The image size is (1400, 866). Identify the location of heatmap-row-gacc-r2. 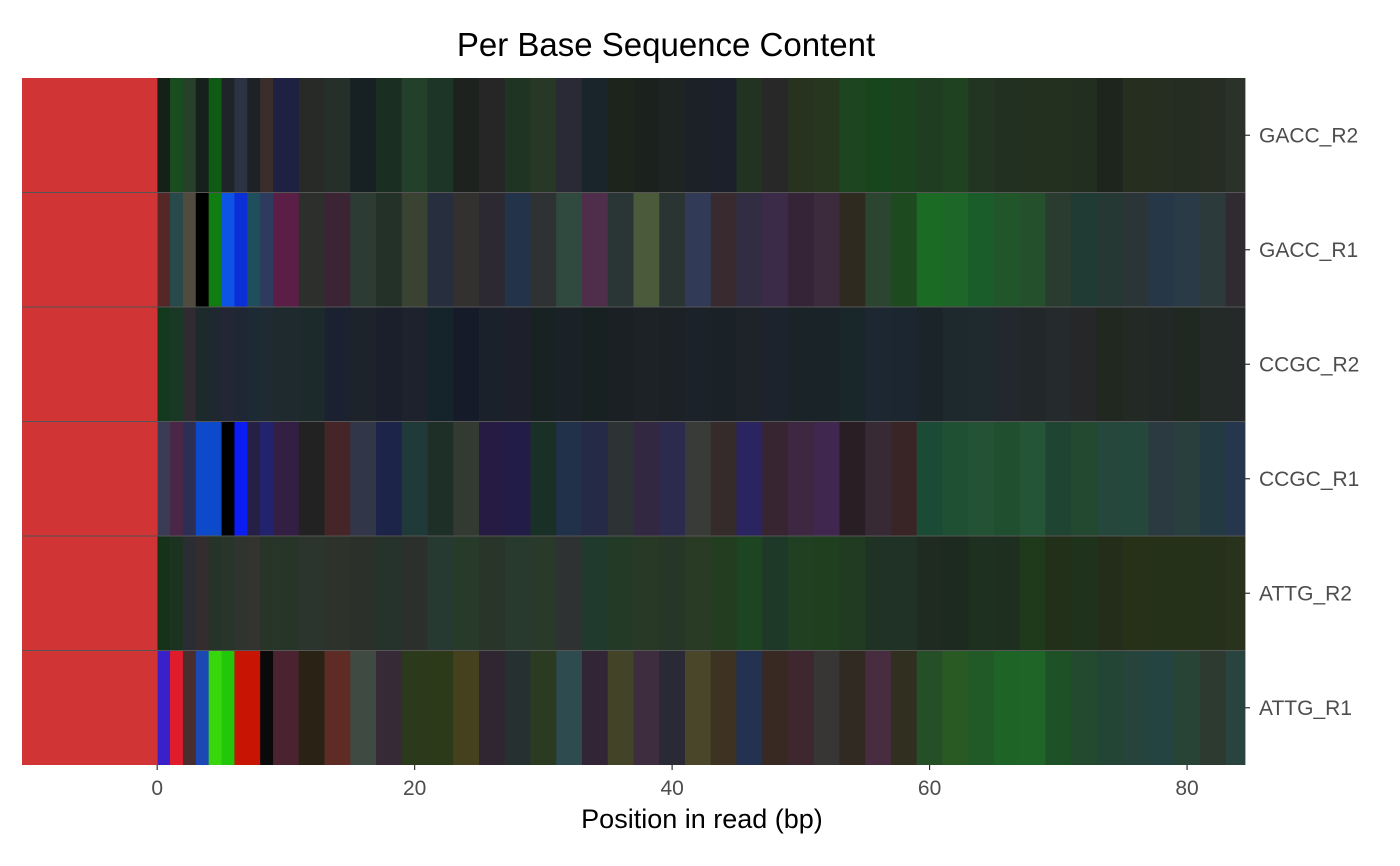
(634, 135).